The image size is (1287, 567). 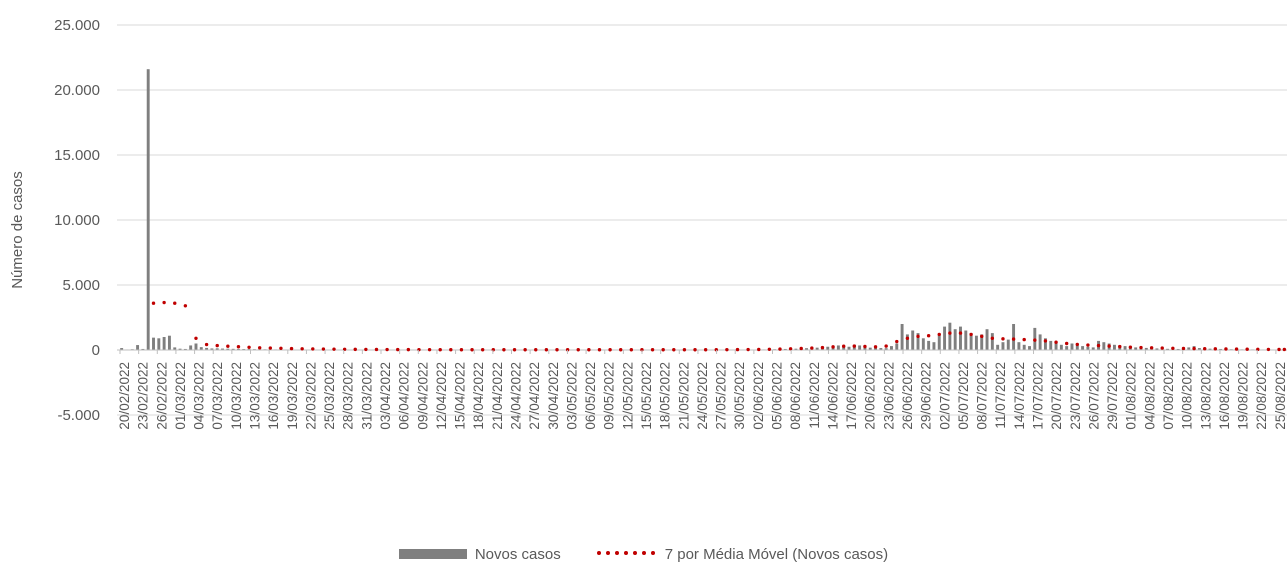 What do you see at coordinates (217, 396) in the screenshot?
I see `x-tick-label: 07/03/2022` at bounding box center [217, 396].